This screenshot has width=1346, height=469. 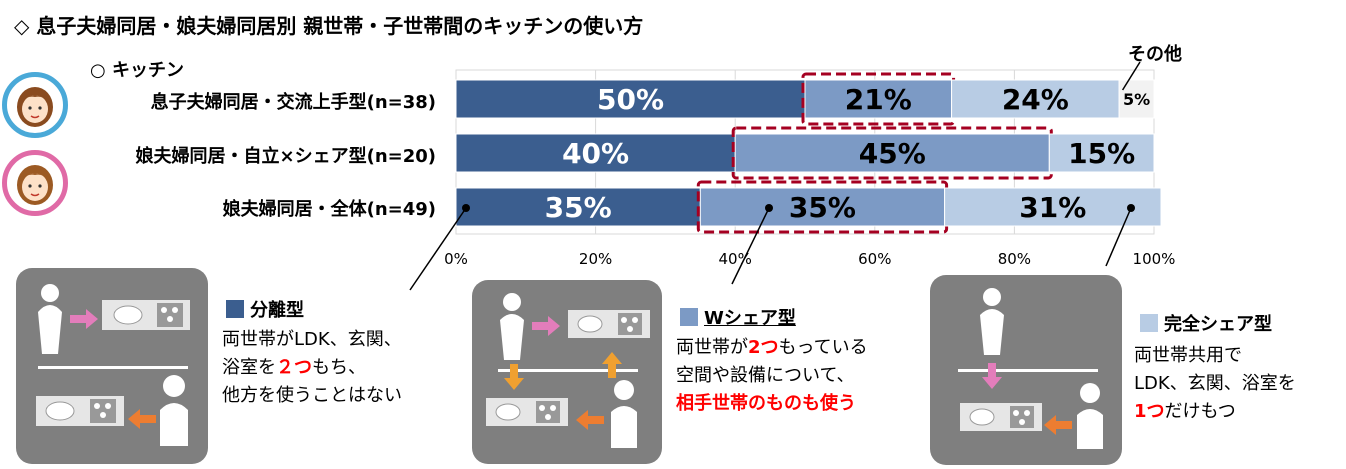 I want to click on data-label: 45%, so click(x=892, y=153).